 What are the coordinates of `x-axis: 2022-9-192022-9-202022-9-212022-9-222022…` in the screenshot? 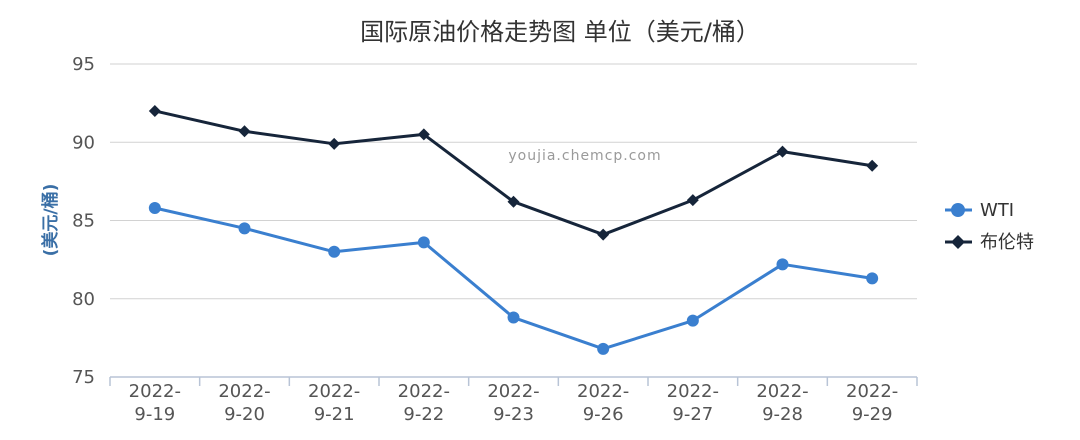 It's located at (513, 400).